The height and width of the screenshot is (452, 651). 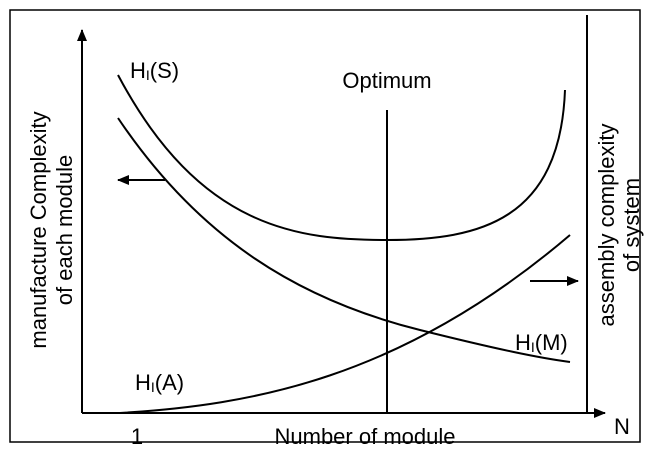 I want to click on curve-label-rest: (S), so click(x=164, y=70).